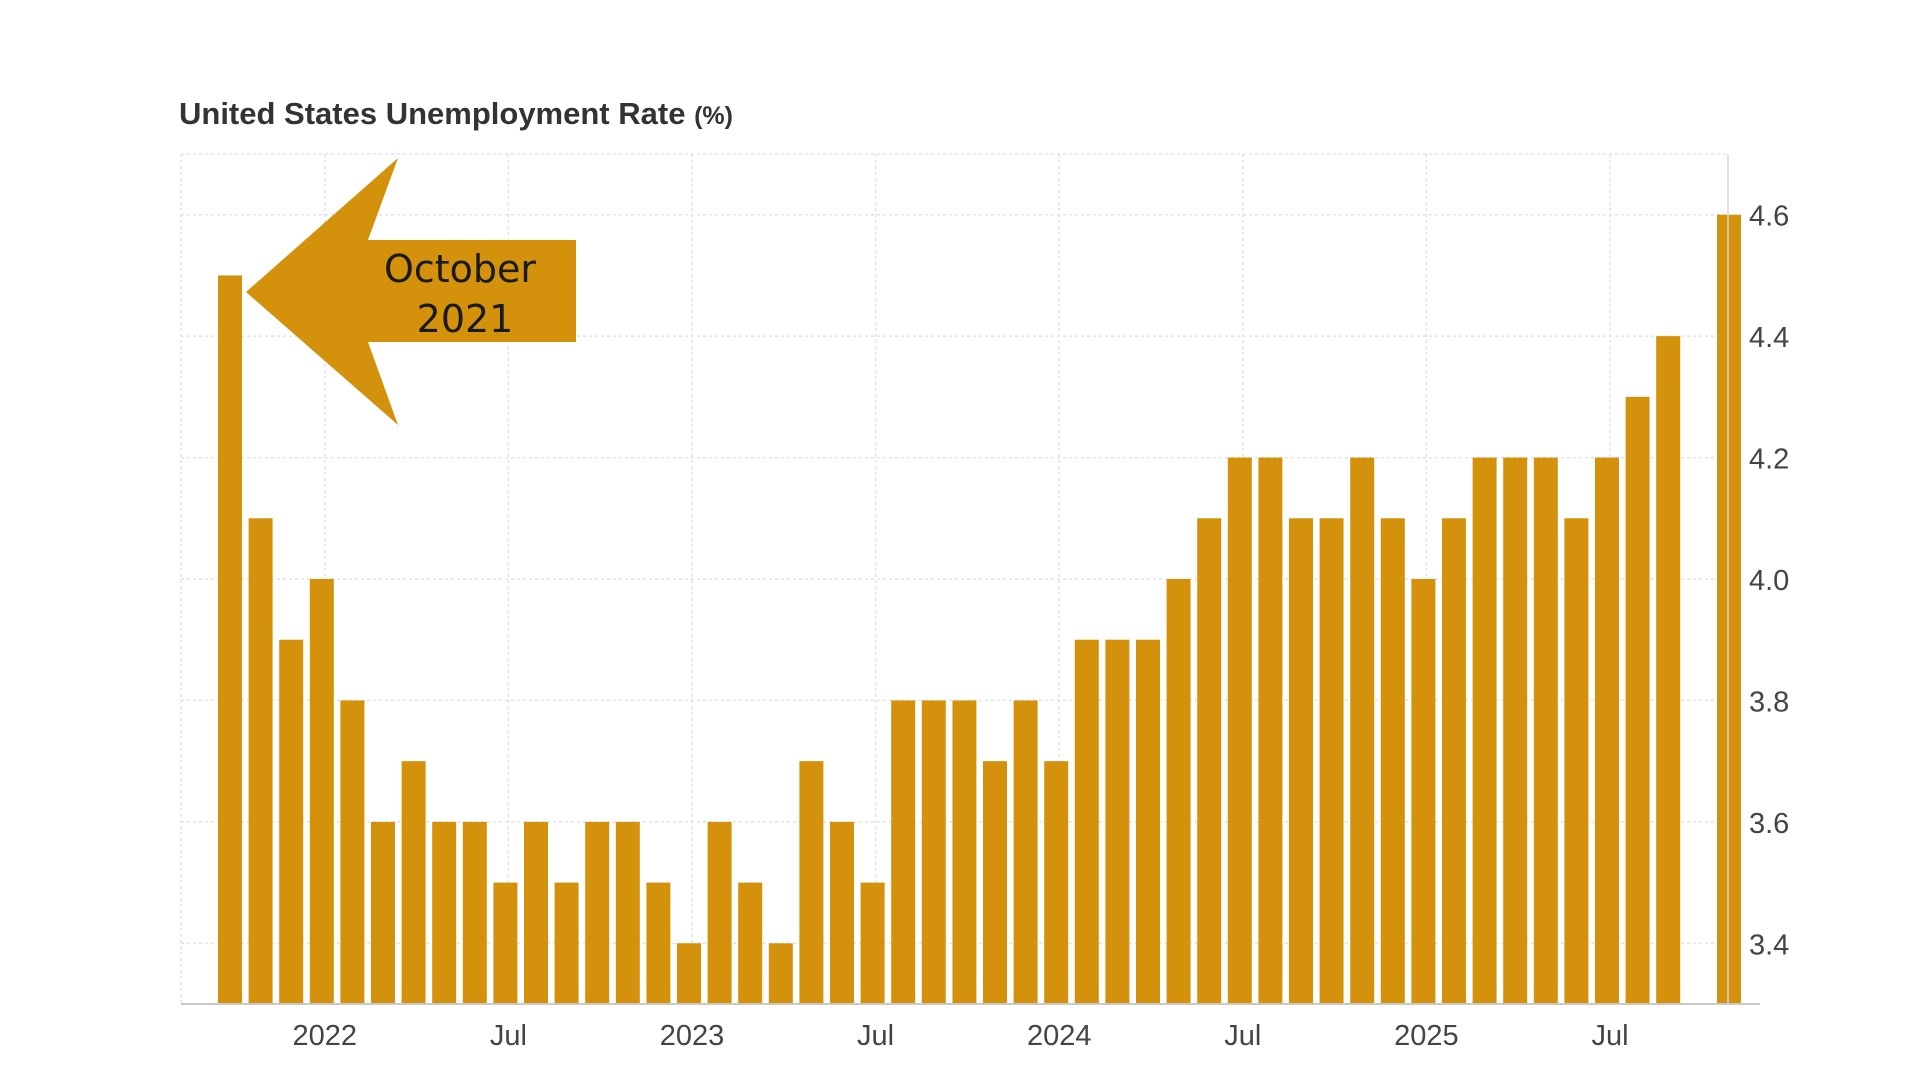 The width and height of the screenshot is (1920, 1080). I want to click on x-tick-label: 2022, so click(325, 1036).